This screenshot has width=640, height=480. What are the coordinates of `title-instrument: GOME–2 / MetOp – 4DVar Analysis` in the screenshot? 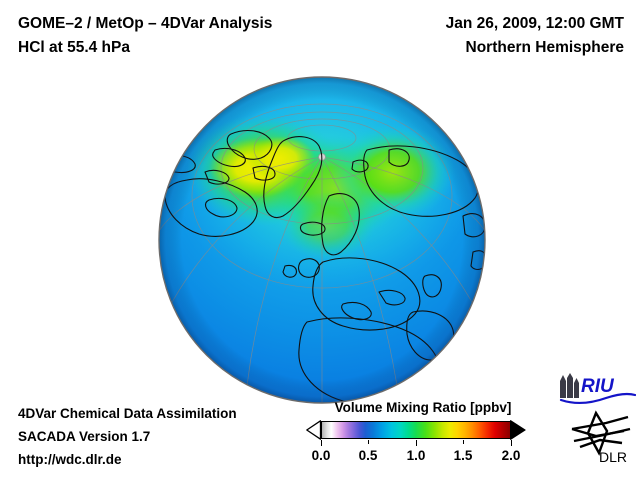 It's located at (145, 23).